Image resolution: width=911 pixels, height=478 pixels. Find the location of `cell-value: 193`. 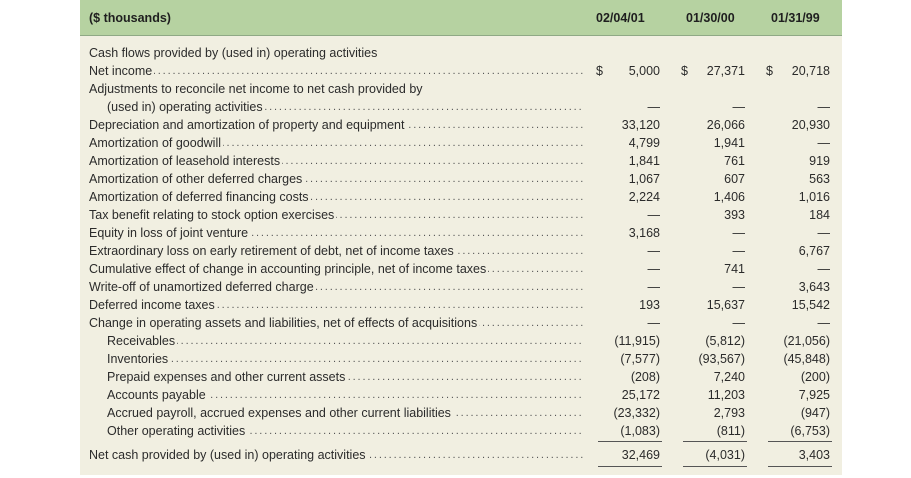

cell-value: 193 is located at coordinates (649, 305).